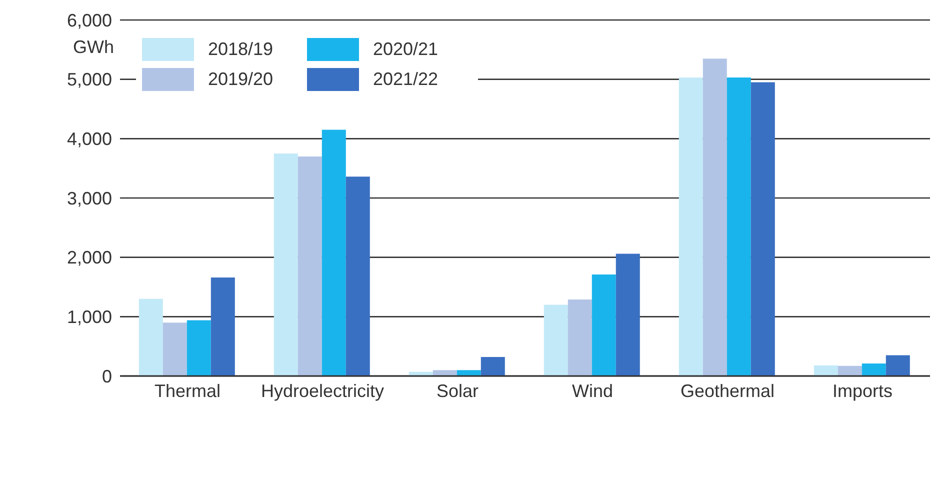 The image size is (948, 481). Describe the element at coordinates (593, 390) in the screenshot. I see `x-tick-label: Wind` at that location.